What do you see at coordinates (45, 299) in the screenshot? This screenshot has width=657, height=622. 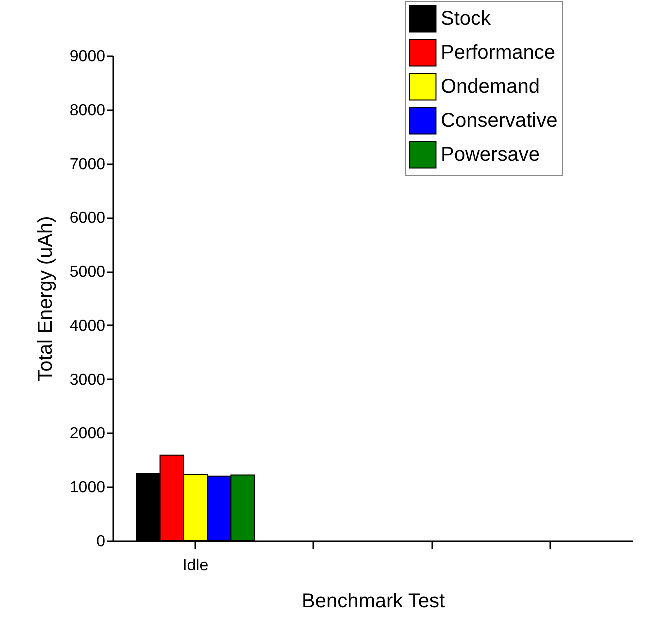 I see `y-axis-title: Total Energy (uAh)` at bounding box center [45, 299].